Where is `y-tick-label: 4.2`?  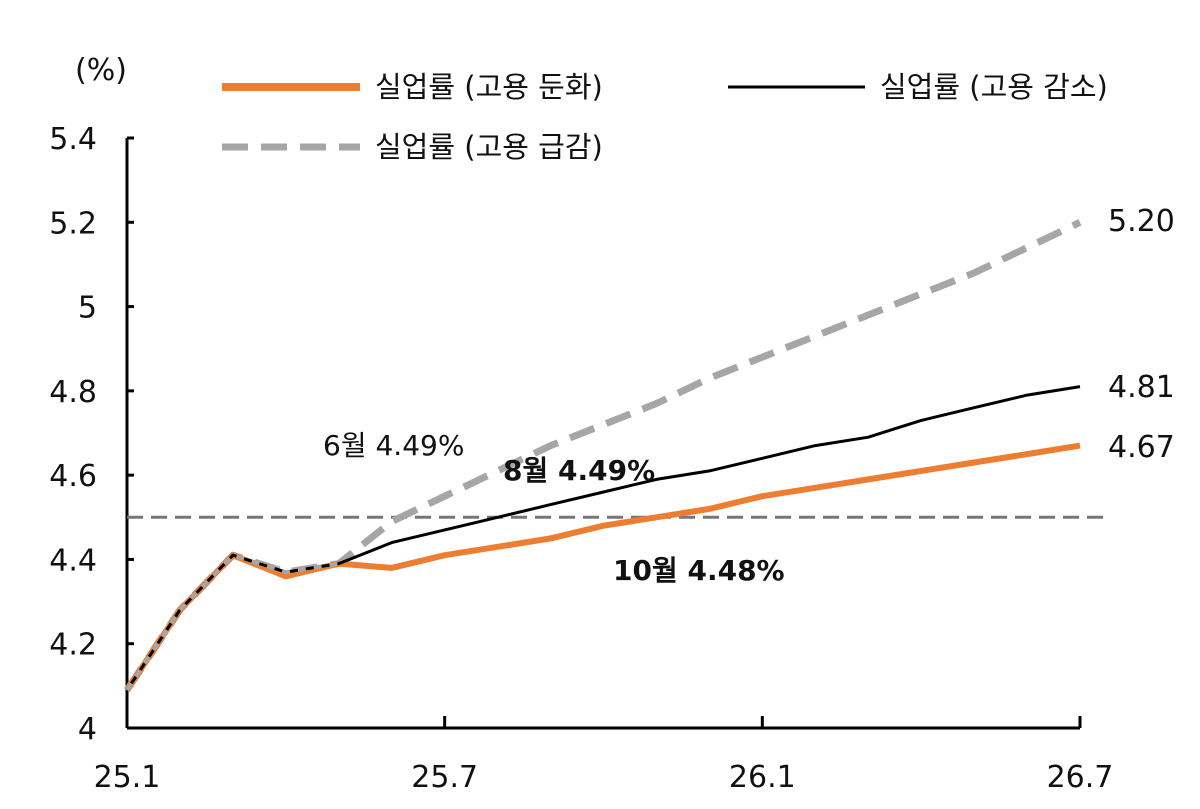 y-tick-label: 4.2 is located at coordinates (73, 645).